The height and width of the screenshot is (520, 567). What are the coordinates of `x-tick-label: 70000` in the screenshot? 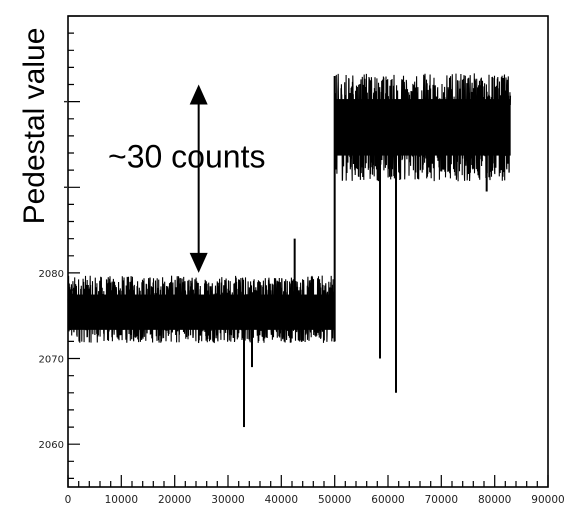 It's located at (441, 500).